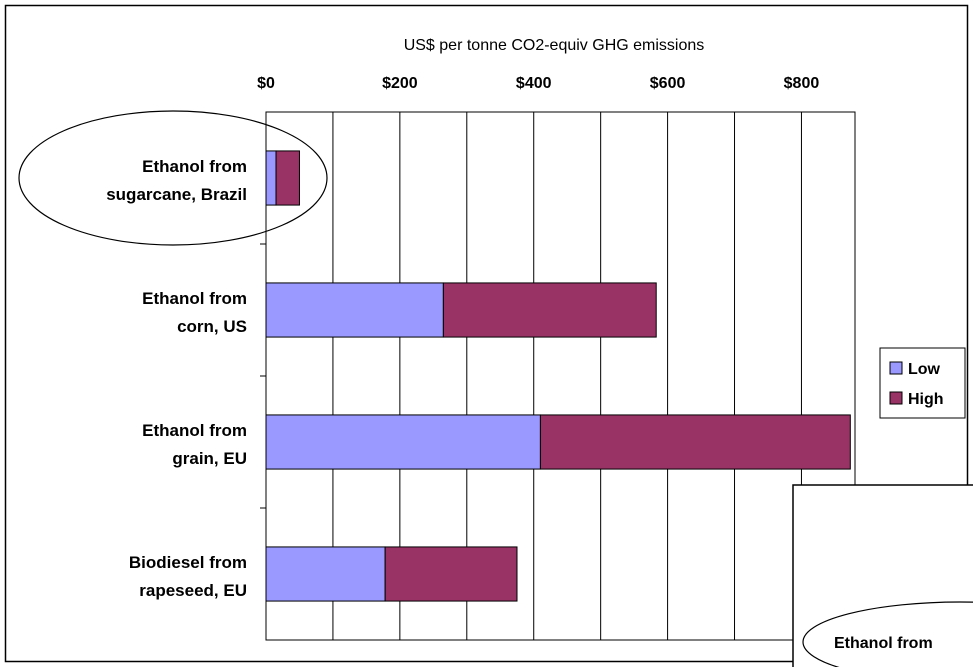 Image resolution: width=973 pixels, height=667 pixels. I want to click on legend-label-high: High, so click(926, 399).